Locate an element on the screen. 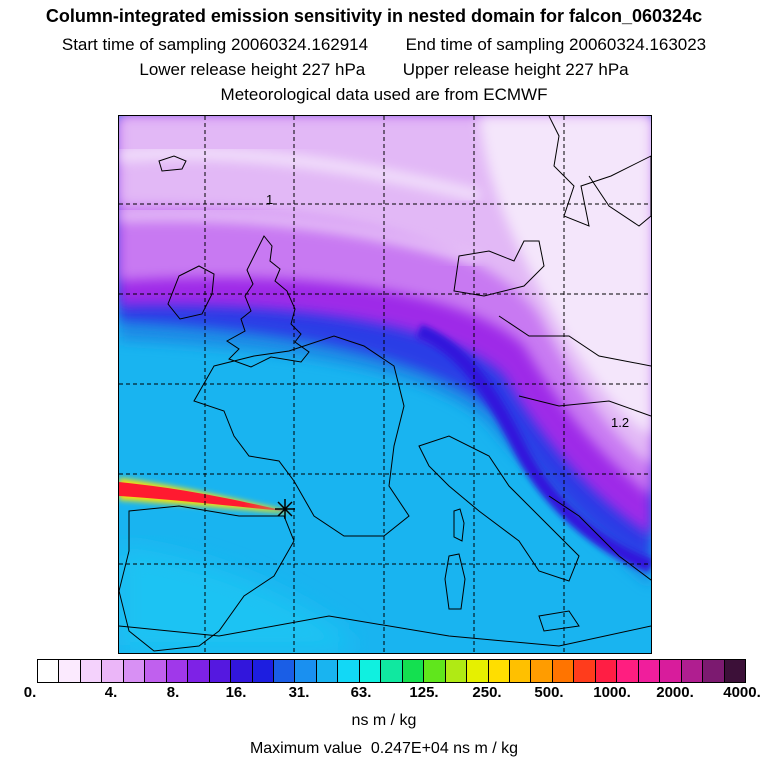 The height and width of the screenshot is (768, 768). release-plume is located at coordinates (203, 495).